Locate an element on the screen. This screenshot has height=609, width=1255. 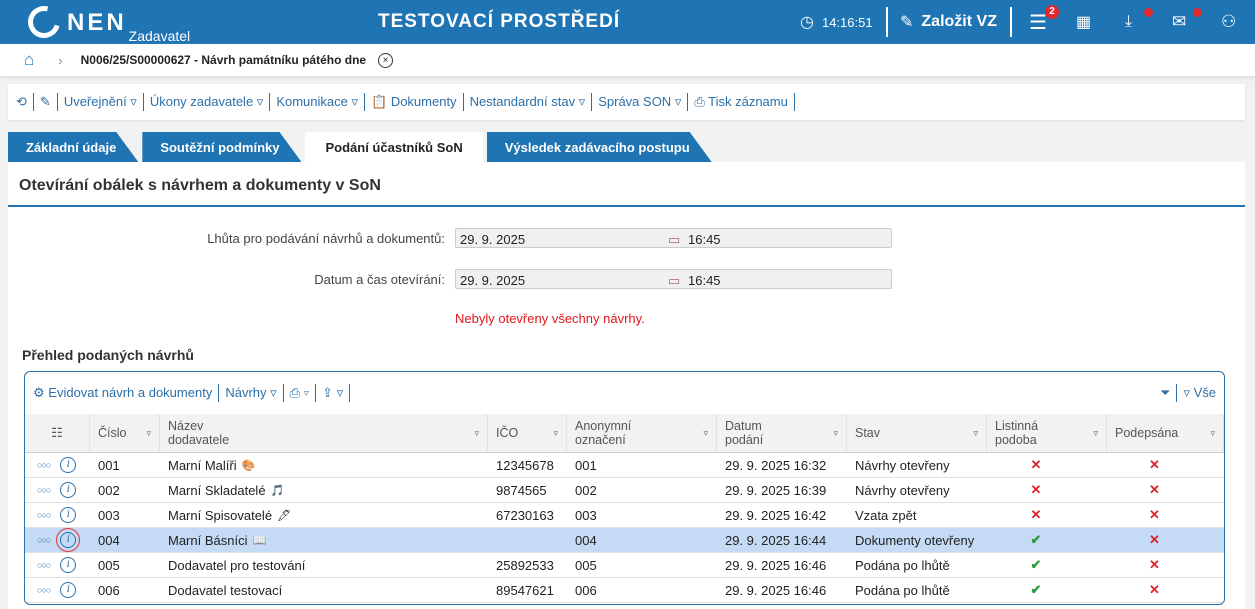
user-icon: ⚇ is located at coordinates (1229, 21).